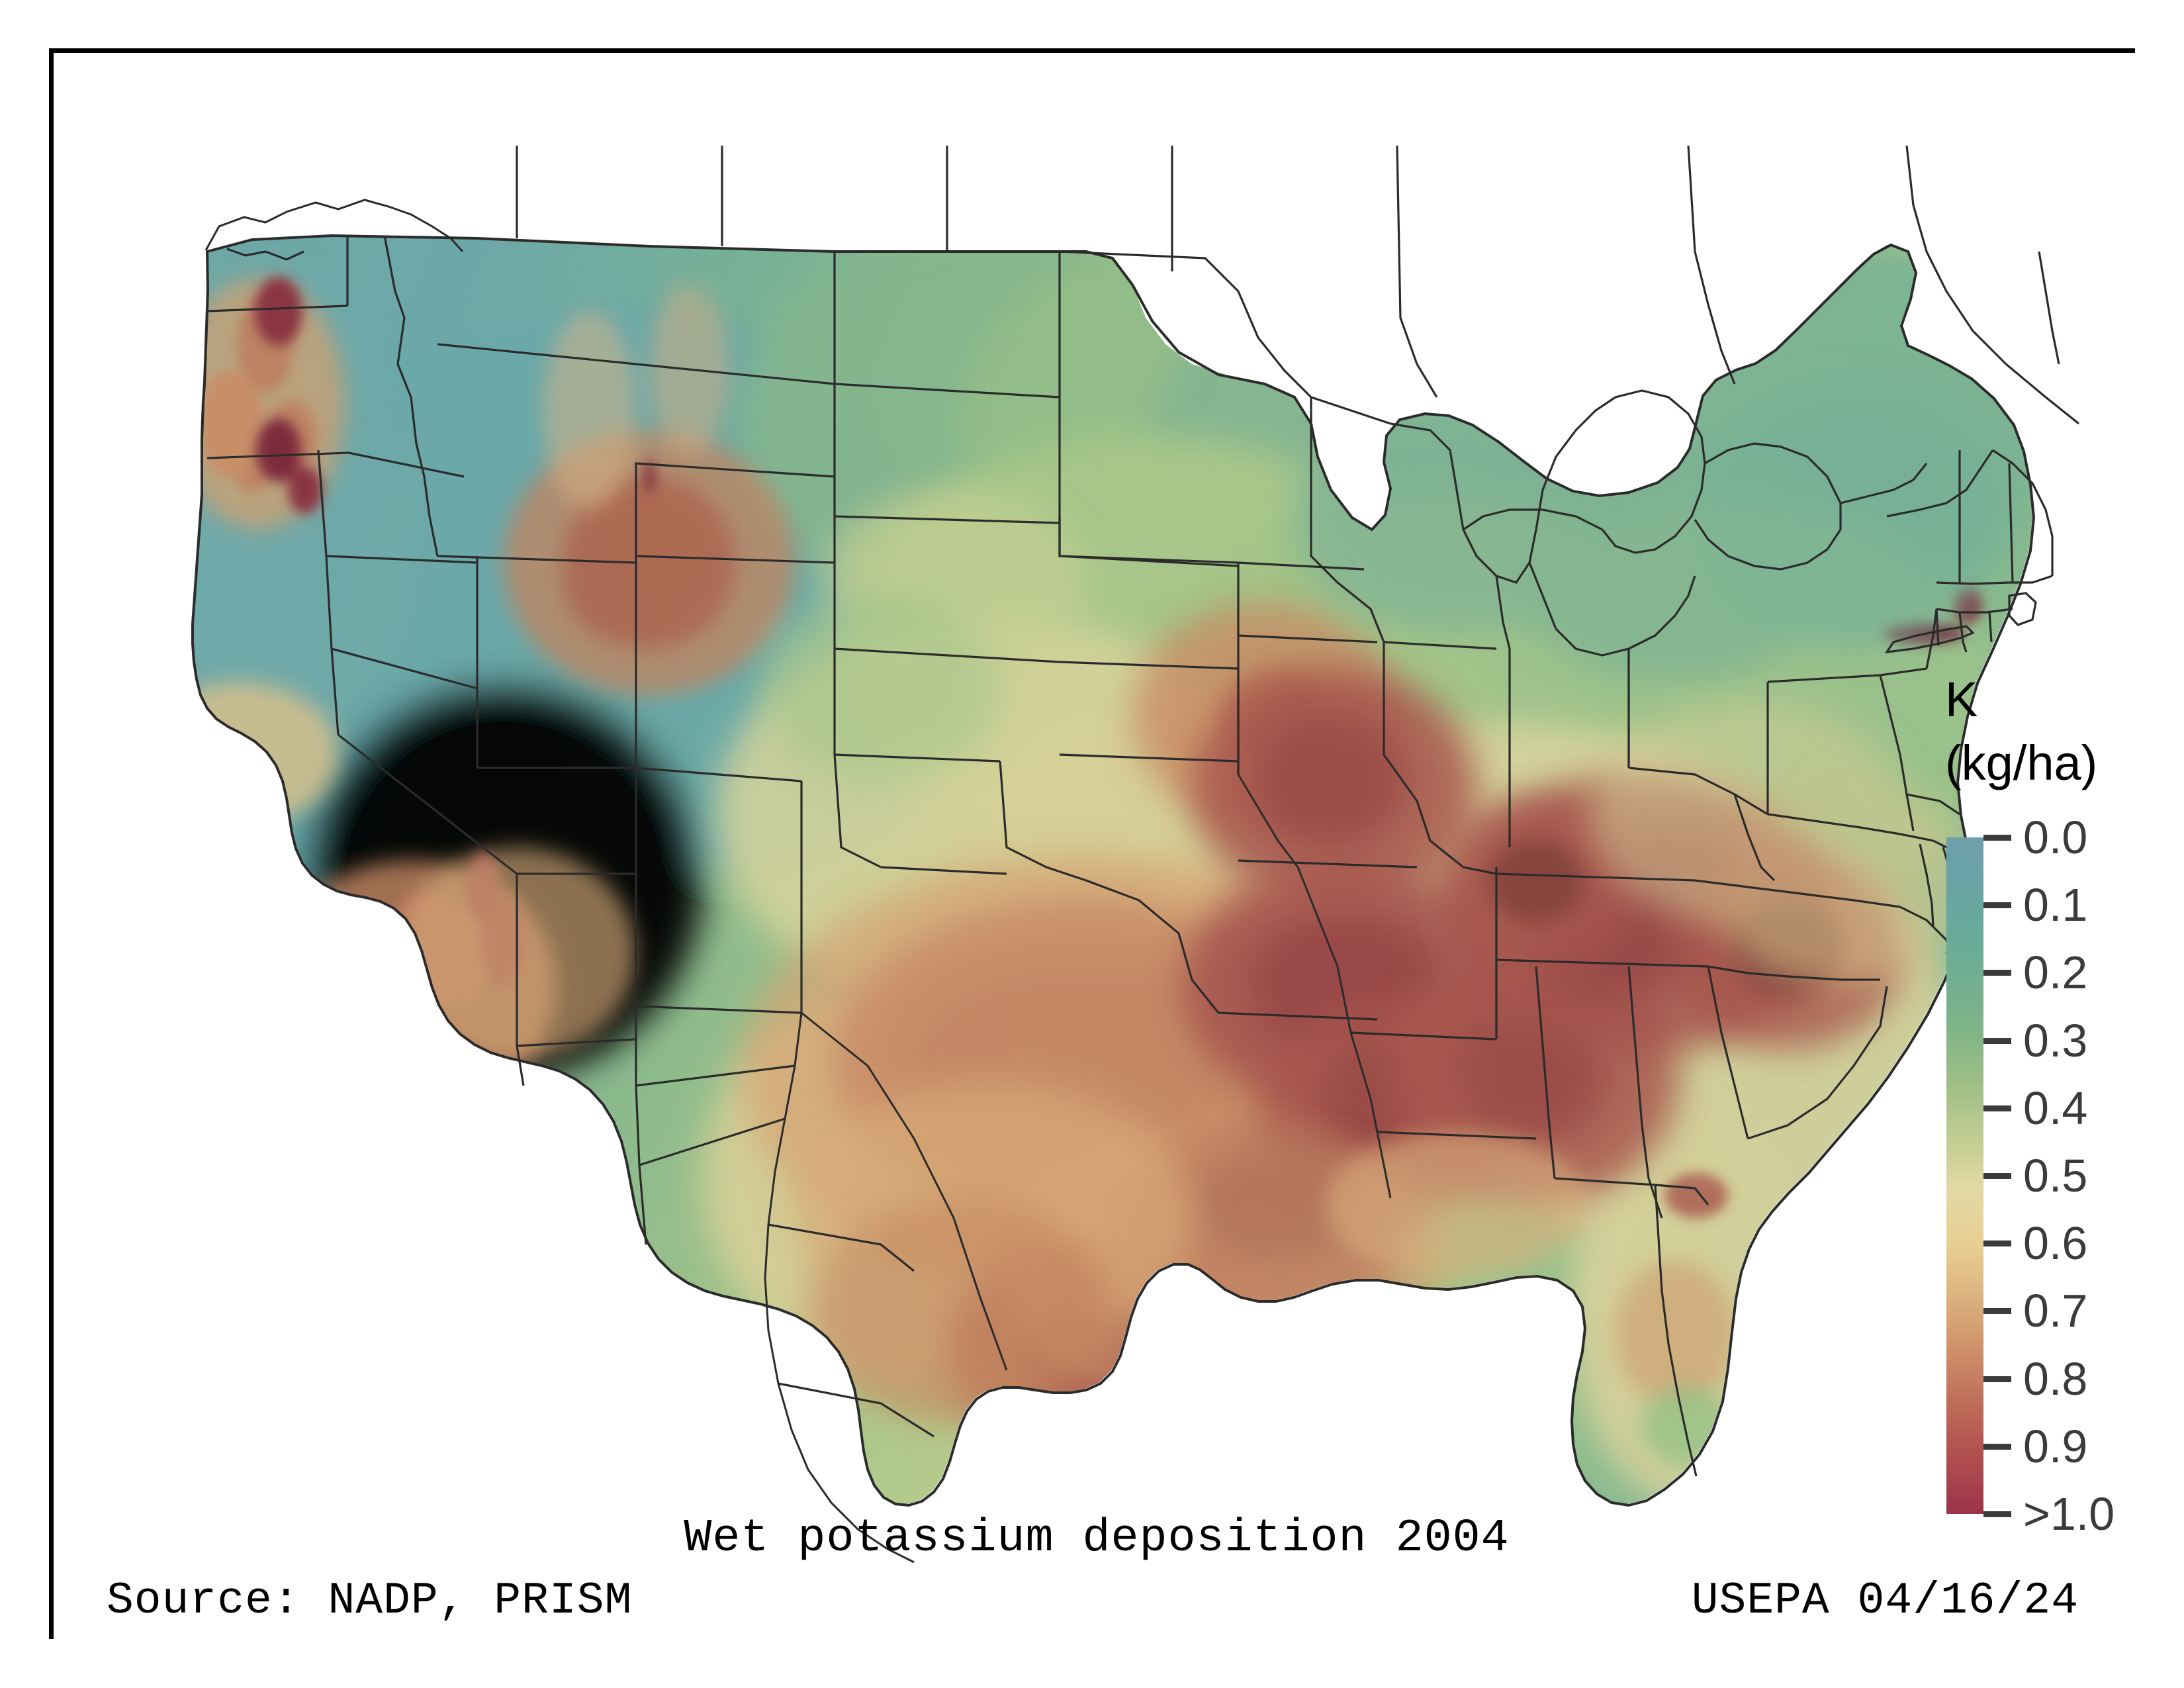  I want to click on colorbar-tick-label-1: 0.1, so click(2055, 905).